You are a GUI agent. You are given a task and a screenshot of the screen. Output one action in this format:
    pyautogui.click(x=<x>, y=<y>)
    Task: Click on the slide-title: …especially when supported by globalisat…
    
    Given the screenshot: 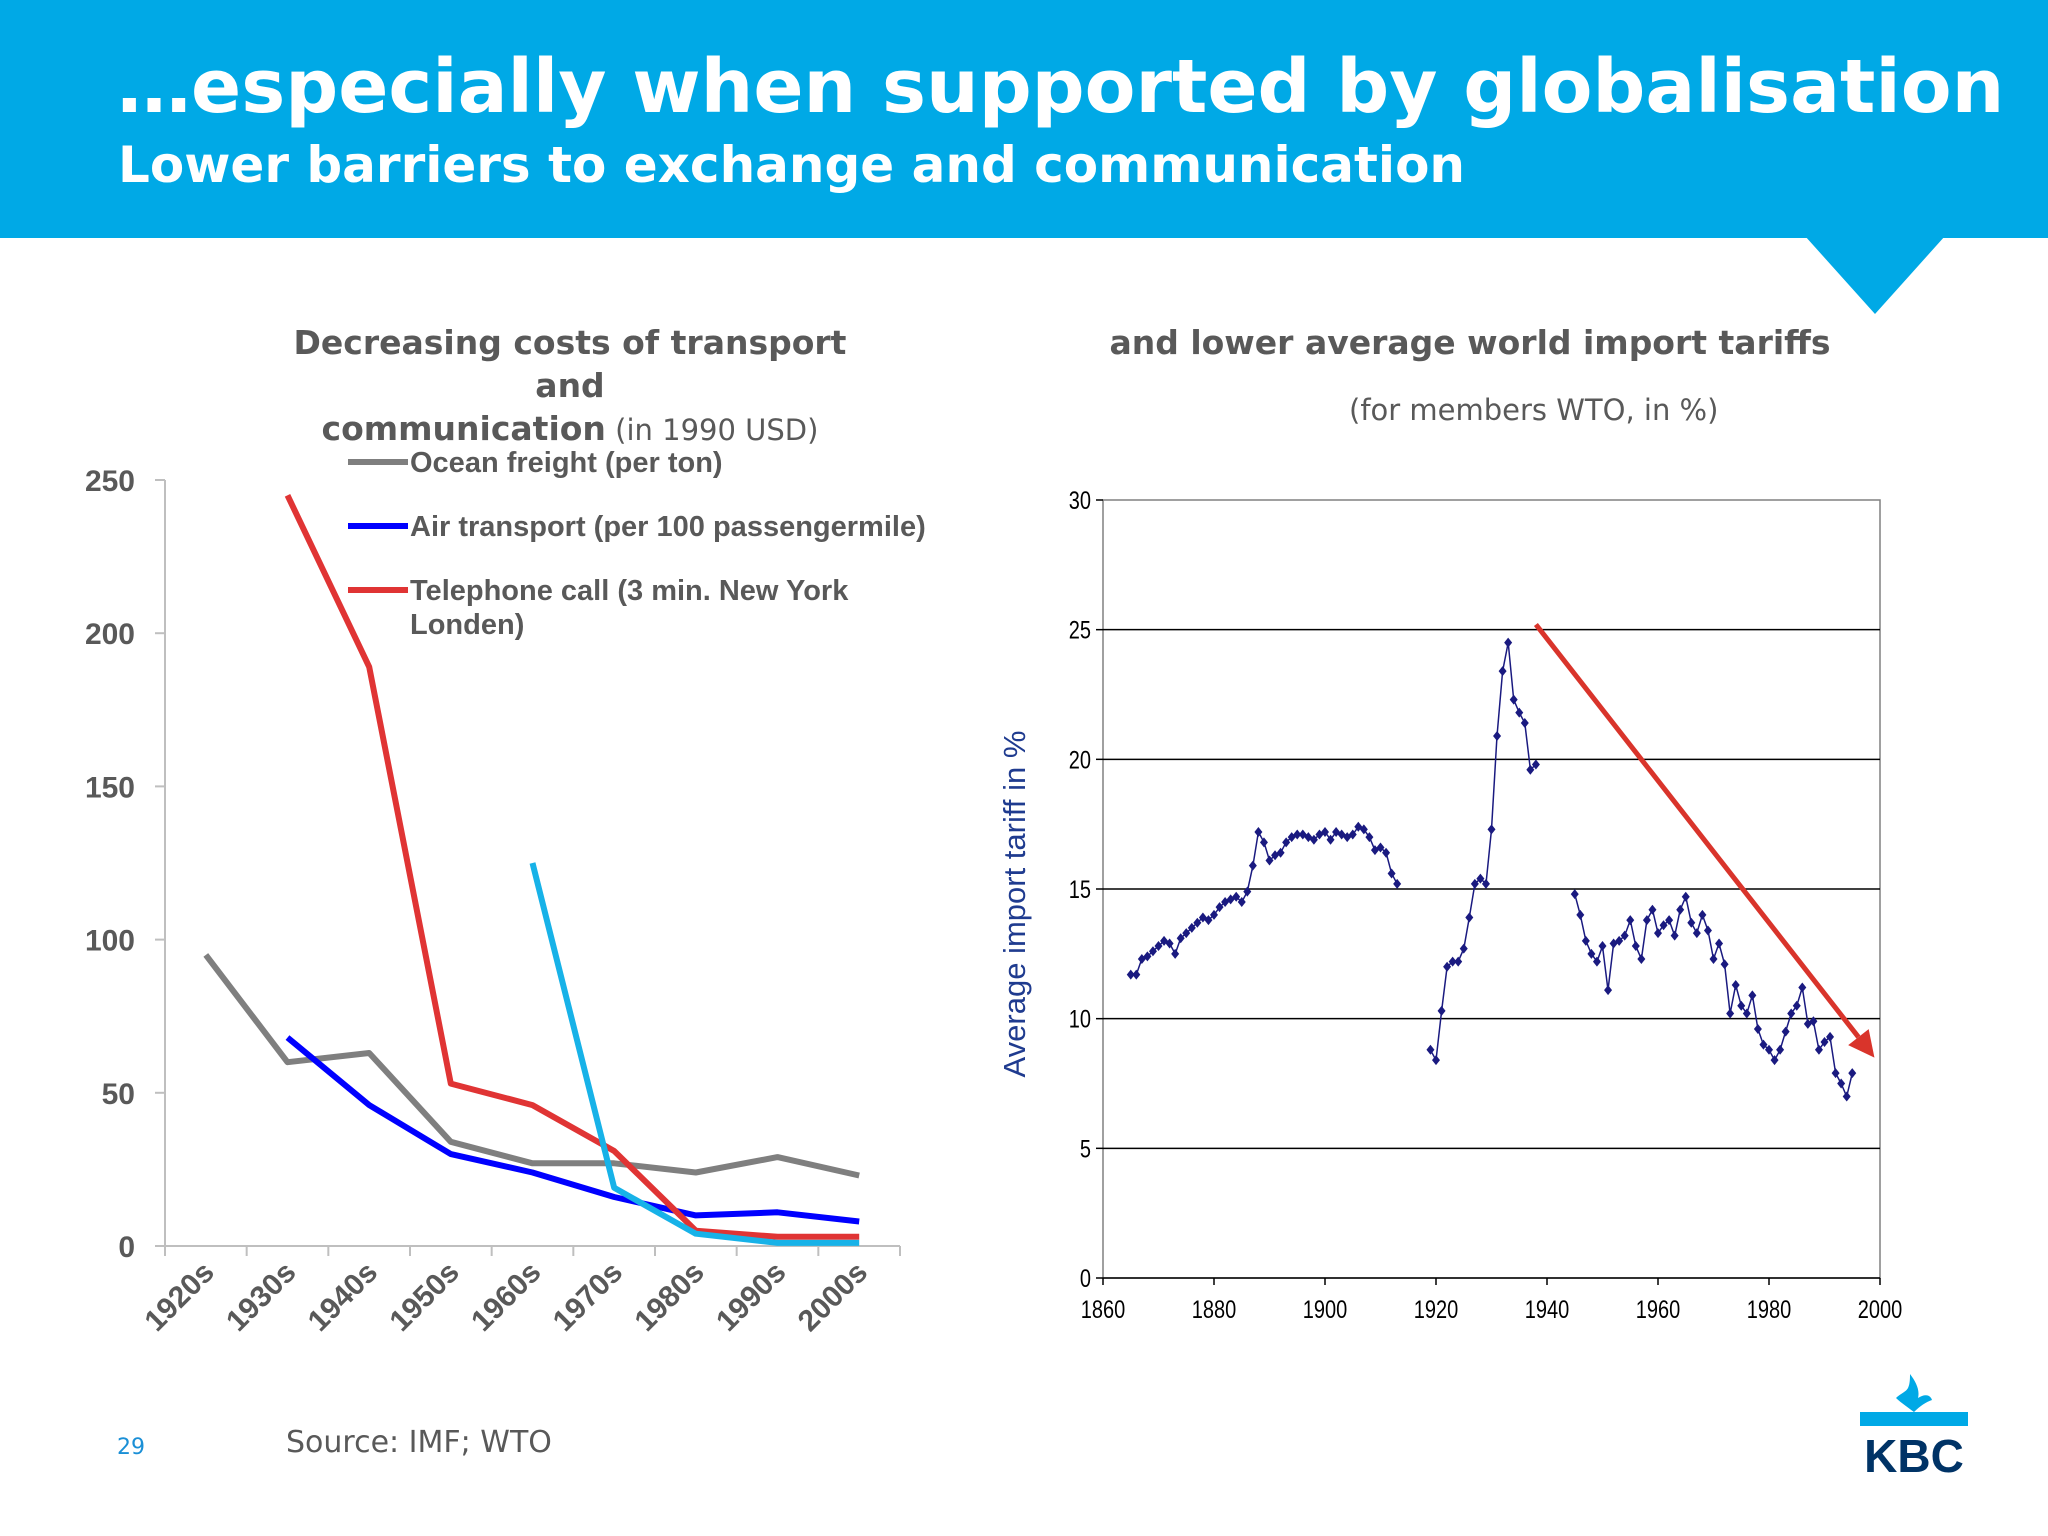 What is the action you would take?
    pyautogui.click(x=1061, y=87)
    